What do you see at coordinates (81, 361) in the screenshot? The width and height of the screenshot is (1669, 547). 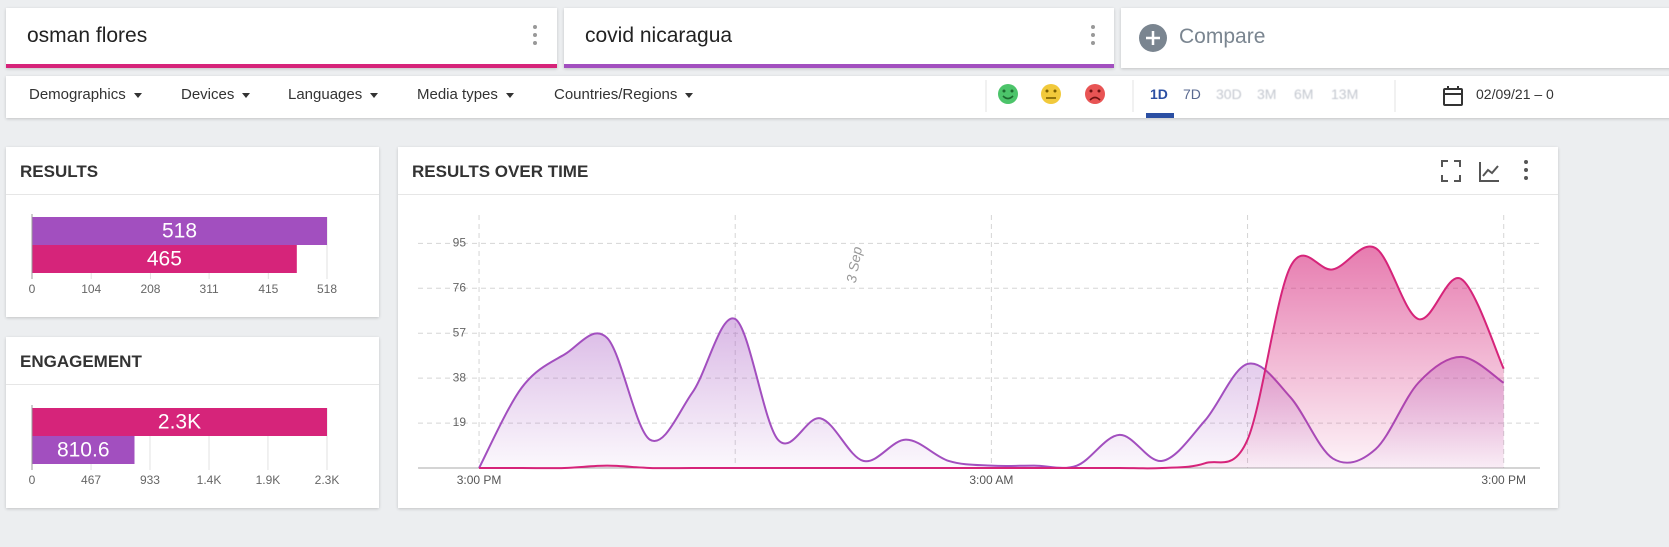 I see `card-title: ENGAGEMENT` at bounding box center [81, 361].